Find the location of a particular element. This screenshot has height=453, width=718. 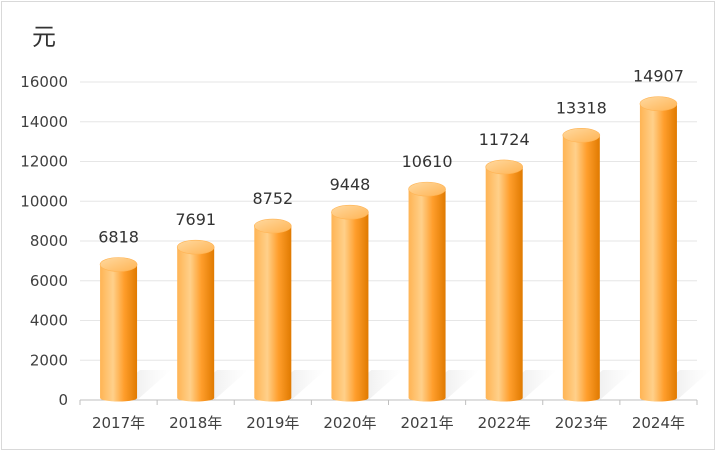

x-category-label: 2020年 is located at coordinates (349, 423).